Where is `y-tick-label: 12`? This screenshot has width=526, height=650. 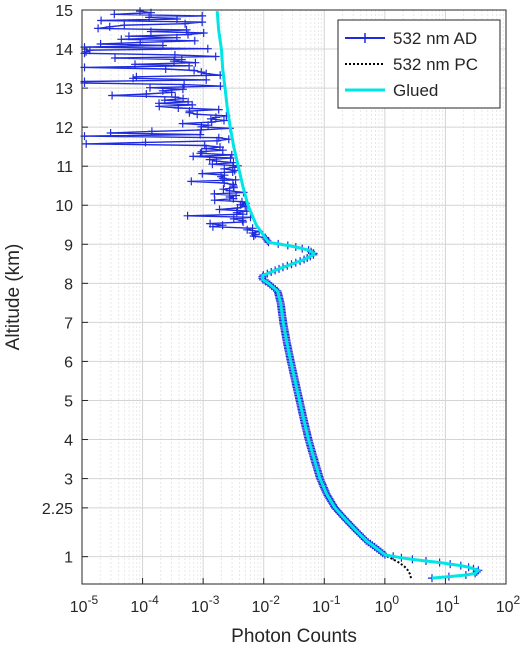 y-tick-label: 12 is located at coordinates (64, 128).